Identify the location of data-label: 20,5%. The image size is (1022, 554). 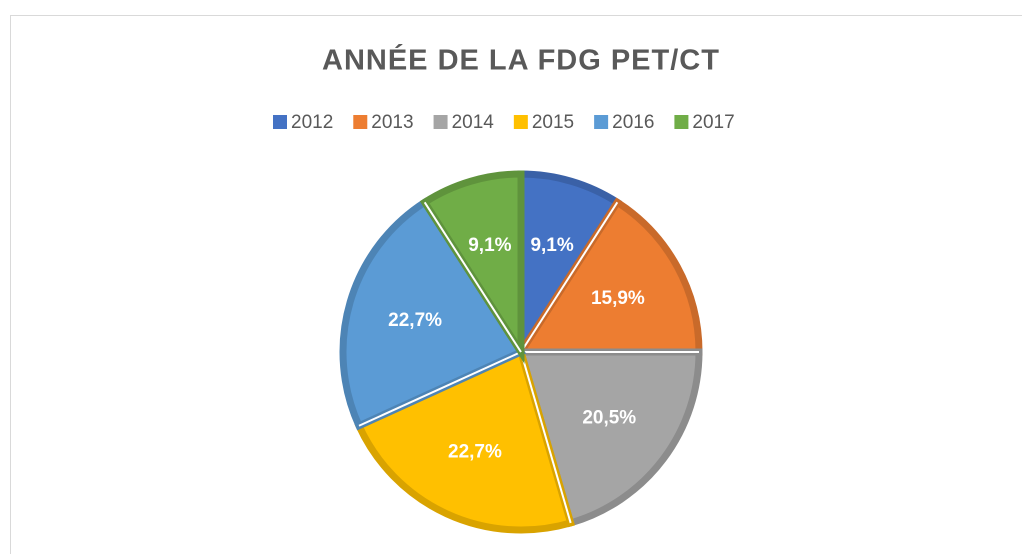
(609, 417).